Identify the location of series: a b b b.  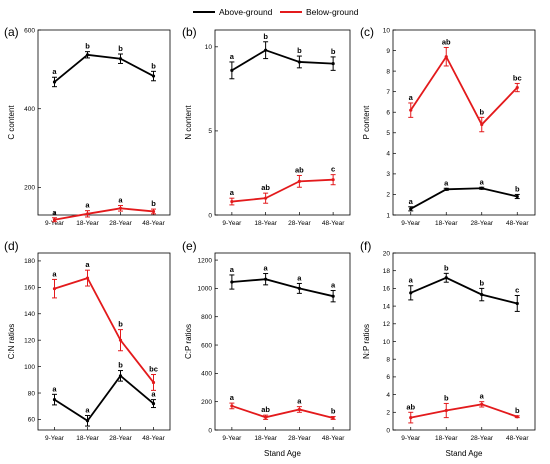
(104, 65).